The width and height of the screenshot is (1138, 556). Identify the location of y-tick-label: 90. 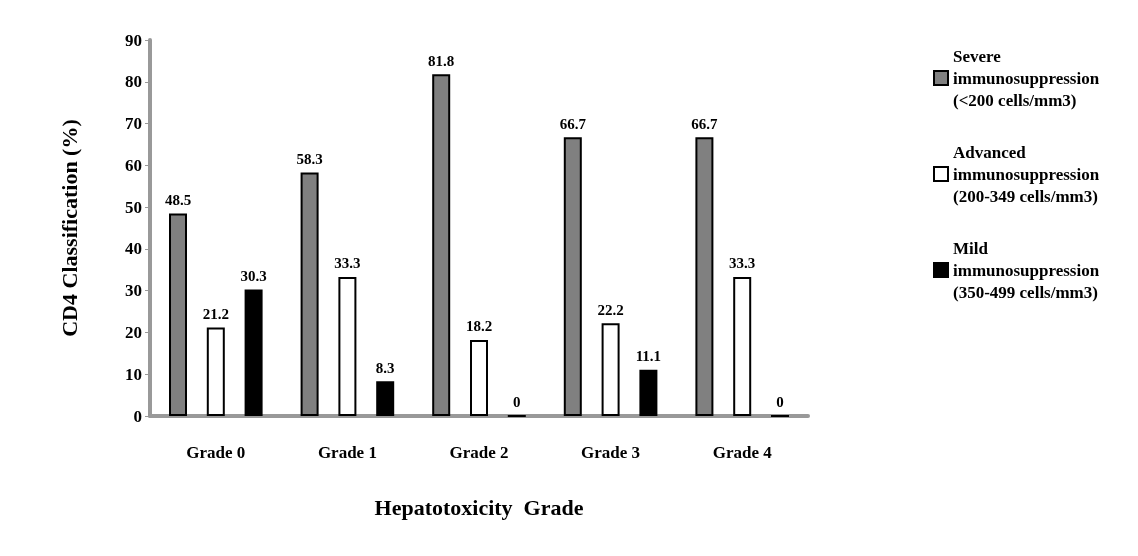
(133, 40).